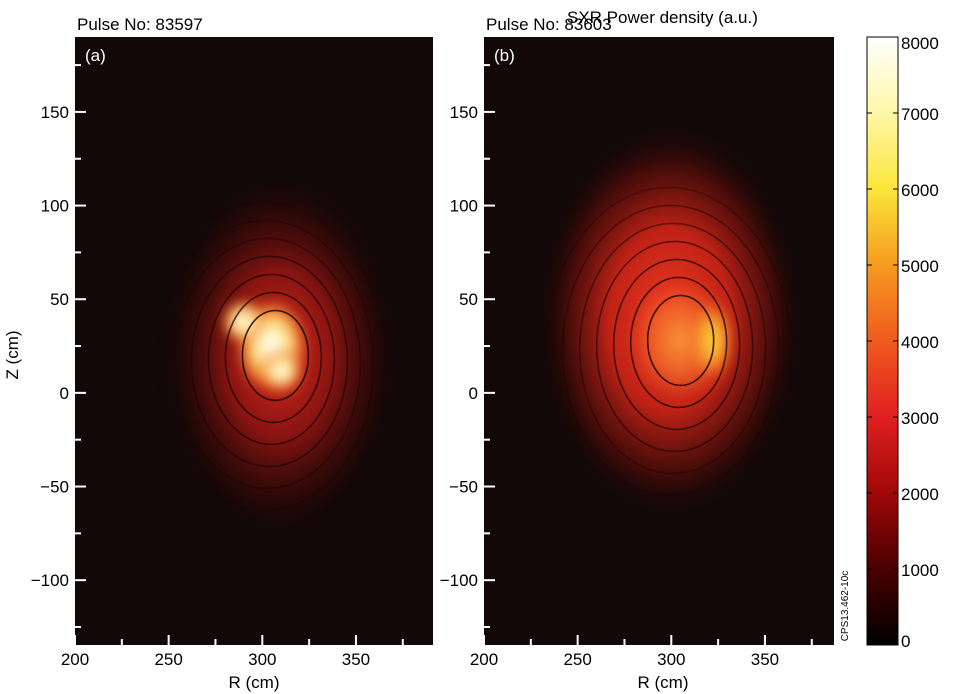  Describe the element at coordinates (920, 114) in the screenshot. I see `colorbar-tick-label-7: 7000` at that location.